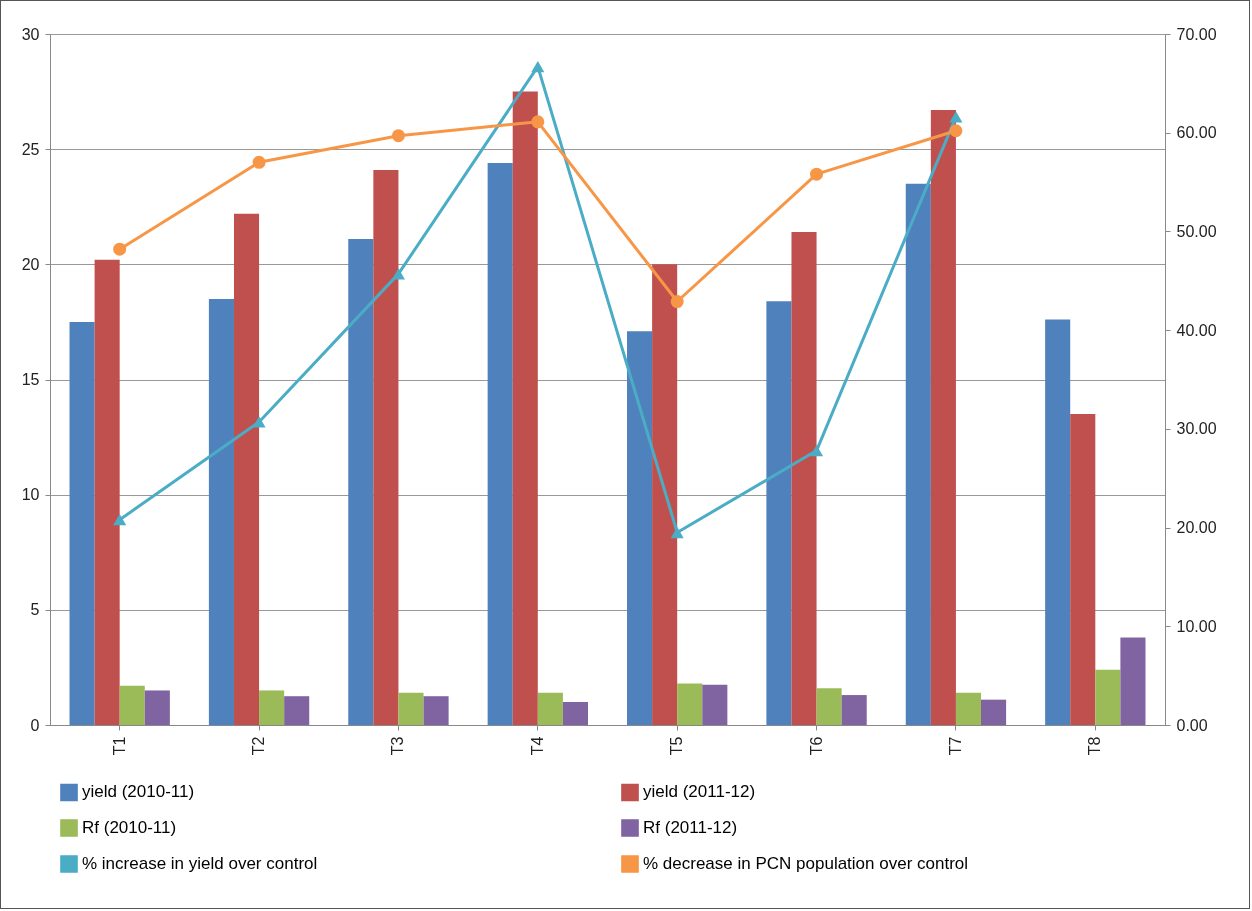  Describe the element at coordinates (1196, 528) in the screenshot. I see `y2-tick-label: 20.00` at that location.